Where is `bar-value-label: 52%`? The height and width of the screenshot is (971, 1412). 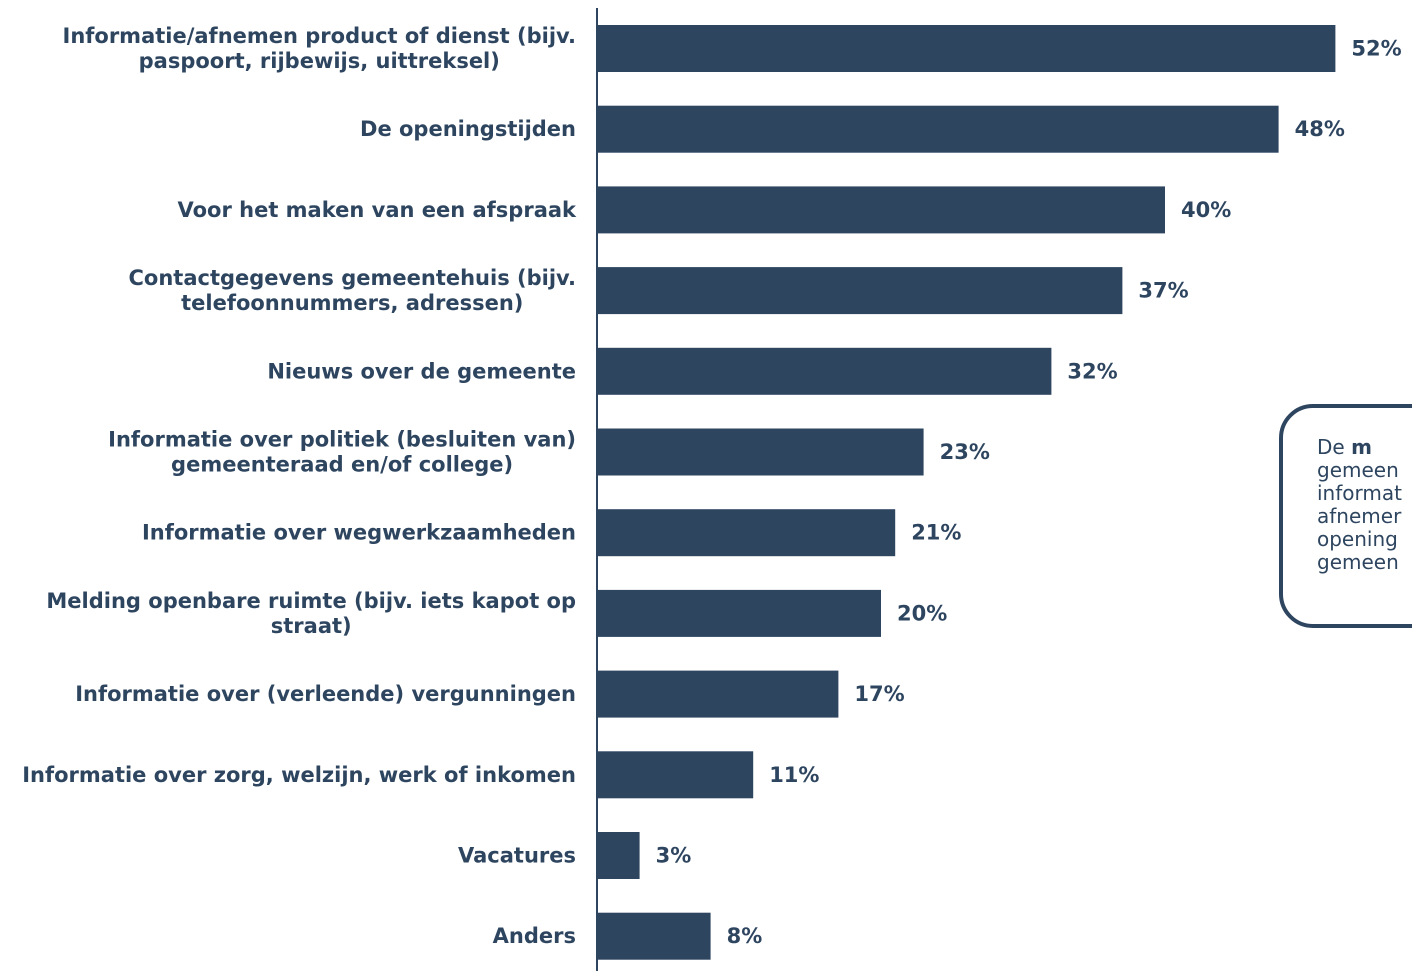 bar-value-label: 52% is located at coordinates (1376, 49).